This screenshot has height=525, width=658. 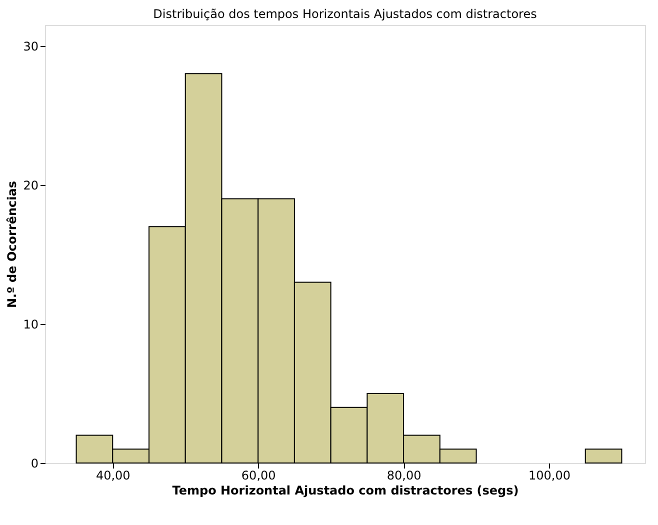 What do you see at coordinates (345, 491) in the screenshot?
I see `x-axis-title: Tempo Horizontal Ajustado com distractores (segs)` at bounding box center [345, 491].